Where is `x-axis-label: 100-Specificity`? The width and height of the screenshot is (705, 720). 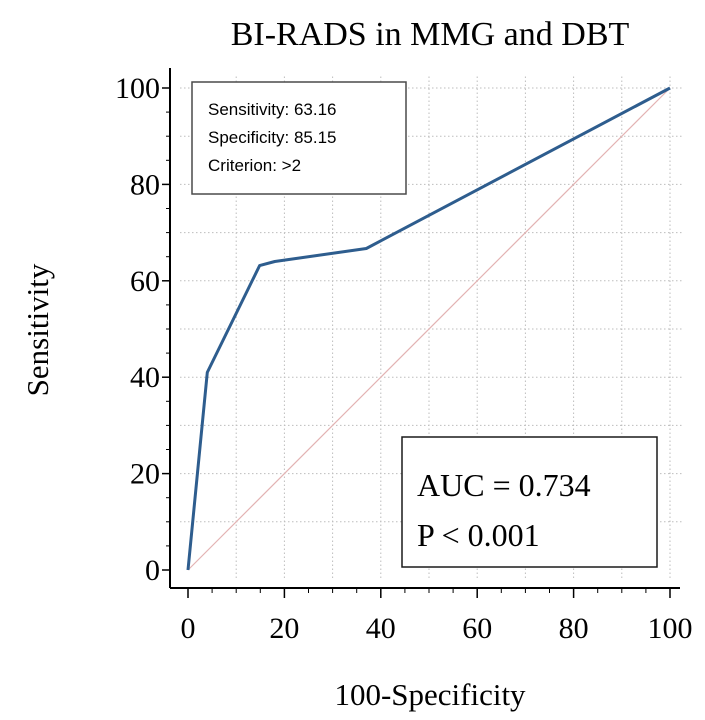 x-axis-label: 100-Specificity is located at coordinates (430, 694).